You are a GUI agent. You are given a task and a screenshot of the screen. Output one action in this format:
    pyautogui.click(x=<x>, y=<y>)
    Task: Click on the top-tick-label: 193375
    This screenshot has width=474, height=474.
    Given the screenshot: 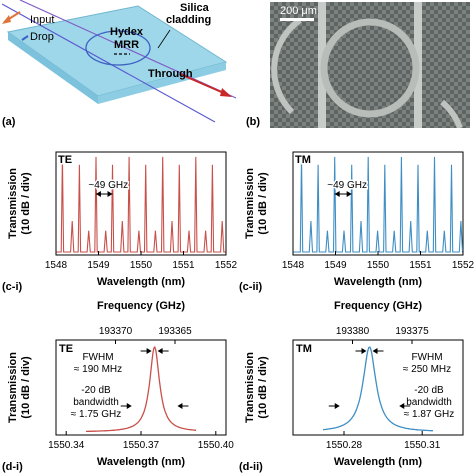 What is the action you would take?
    pyautogui.click(x=412, y=331)
    